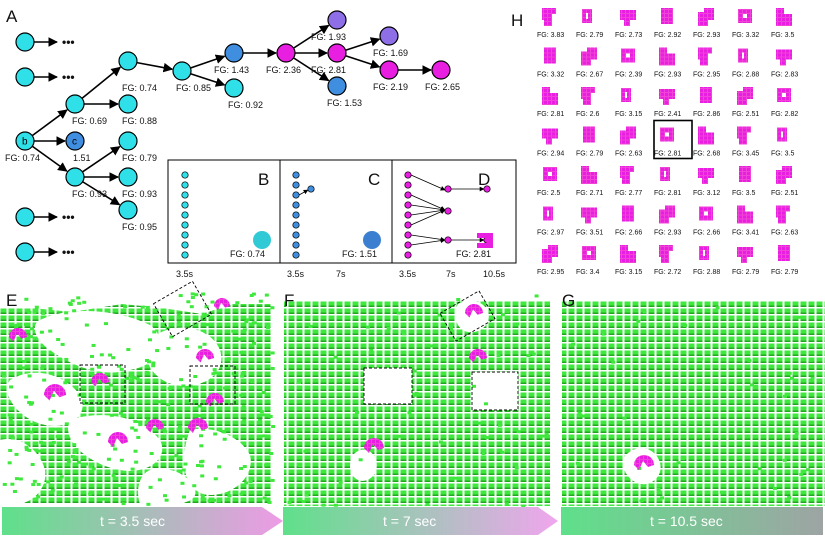 This screenshot has width=825, height=538. Describe the element at coordinates (550, 35) in the screenshot. I see `shape-fg-label: FG: 3.83` at that location.